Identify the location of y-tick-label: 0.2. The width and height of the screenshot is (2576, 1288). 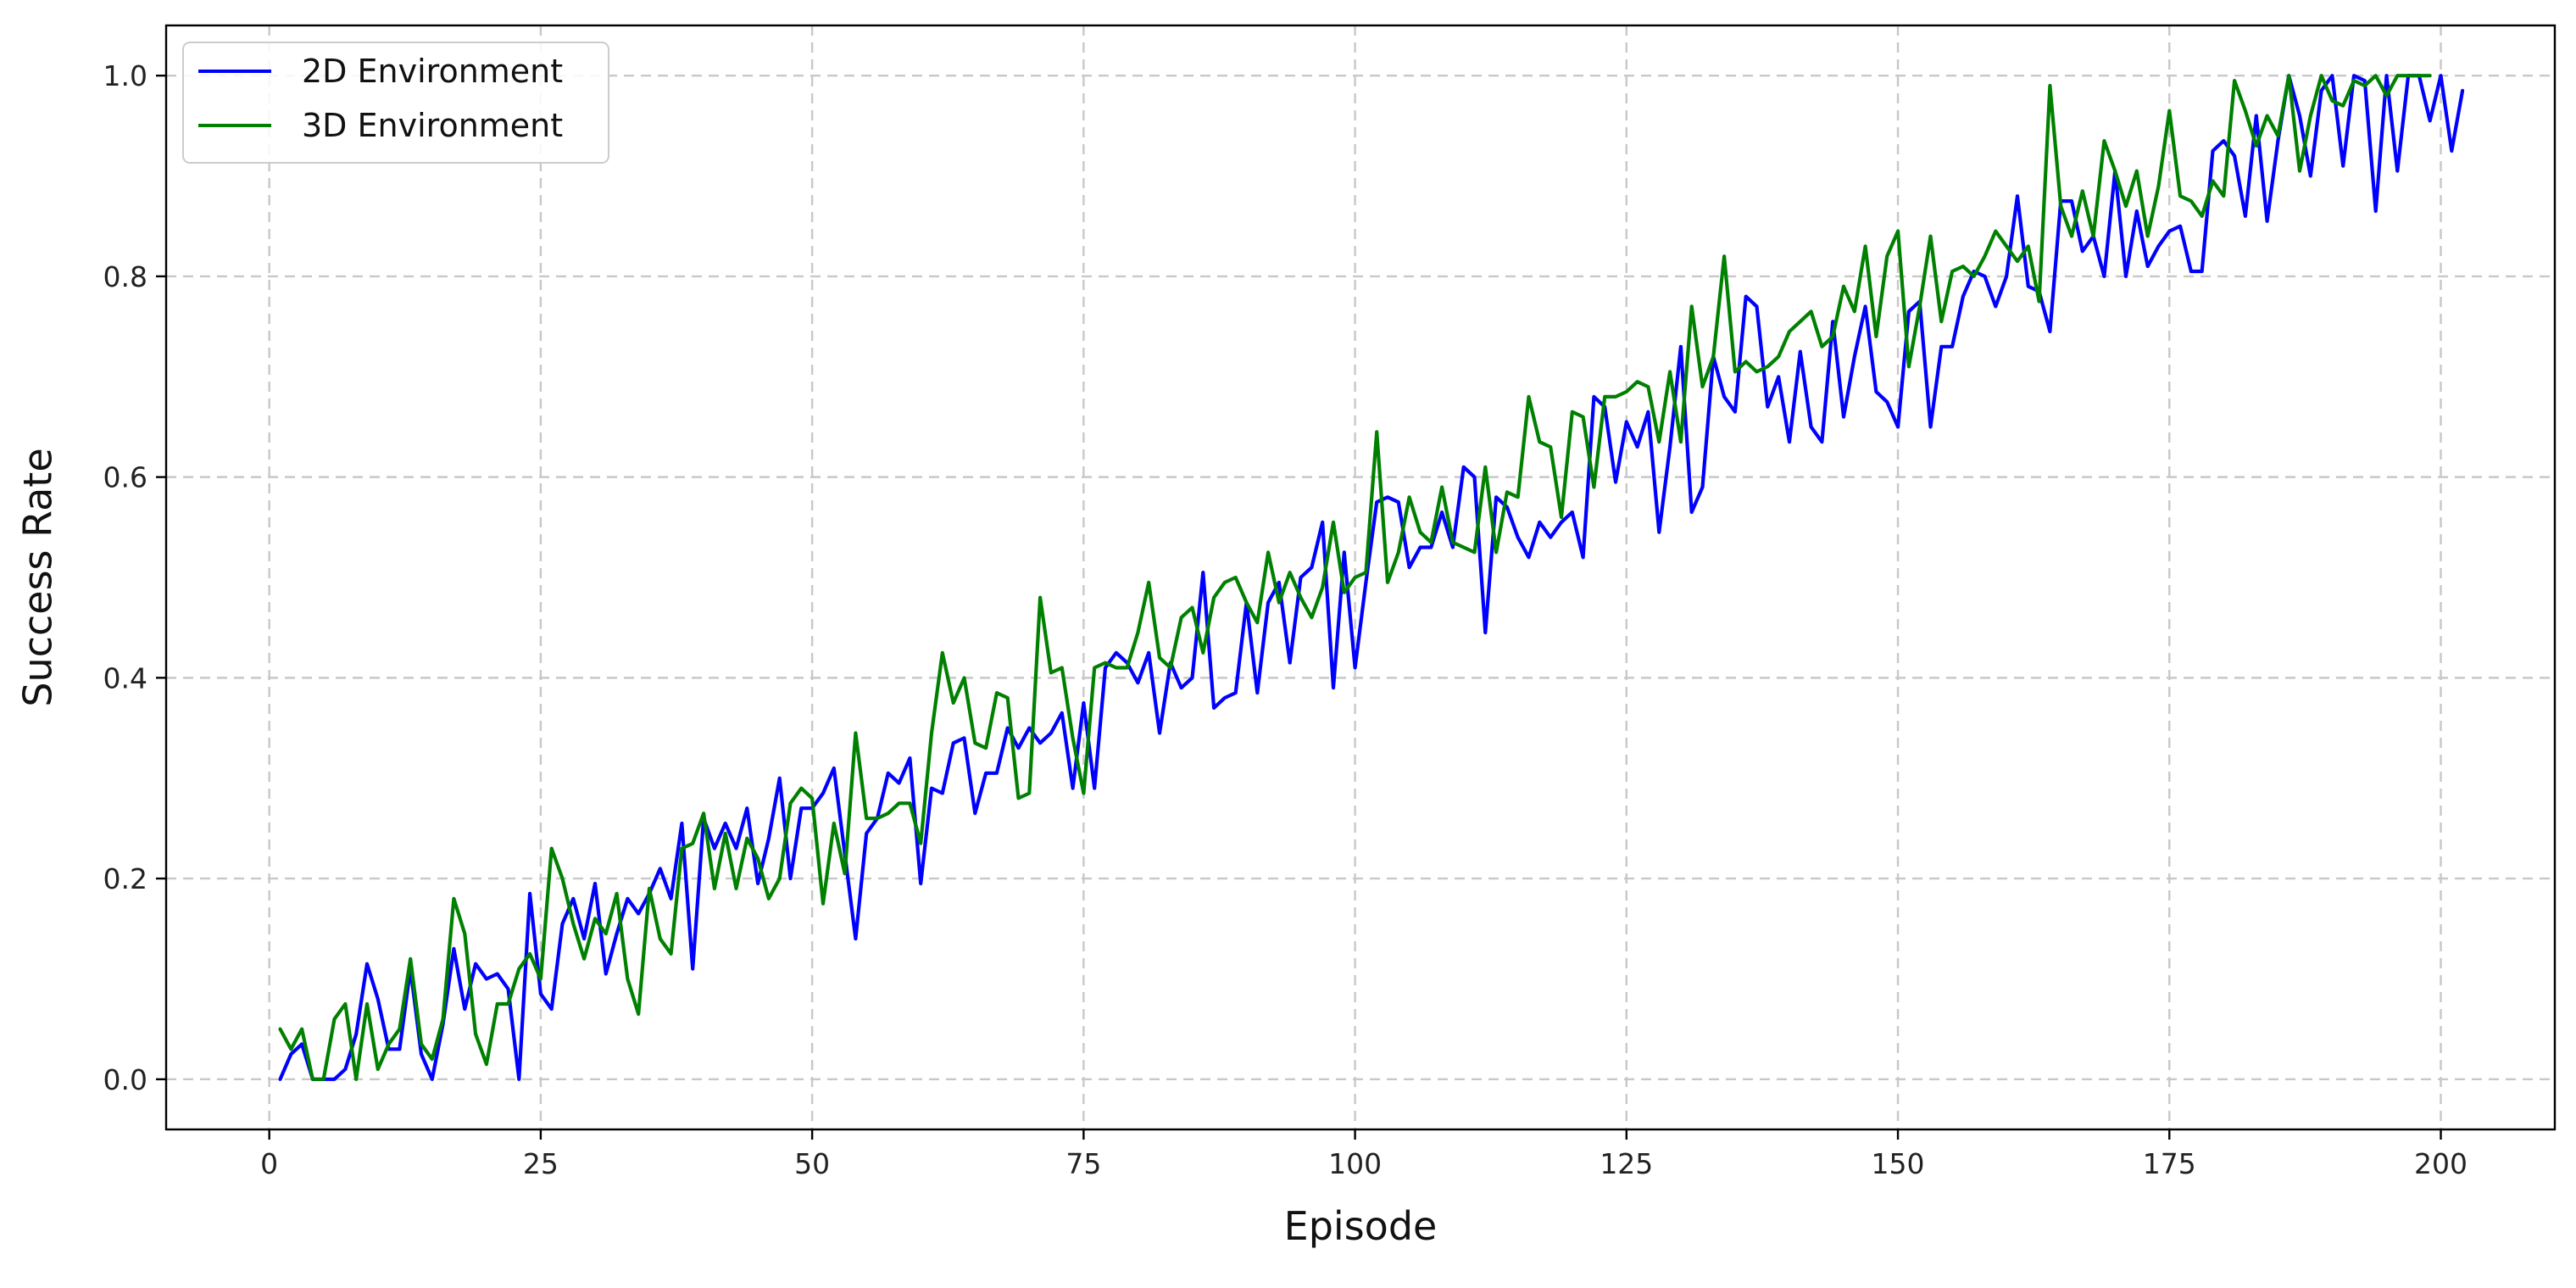
(125, 878).